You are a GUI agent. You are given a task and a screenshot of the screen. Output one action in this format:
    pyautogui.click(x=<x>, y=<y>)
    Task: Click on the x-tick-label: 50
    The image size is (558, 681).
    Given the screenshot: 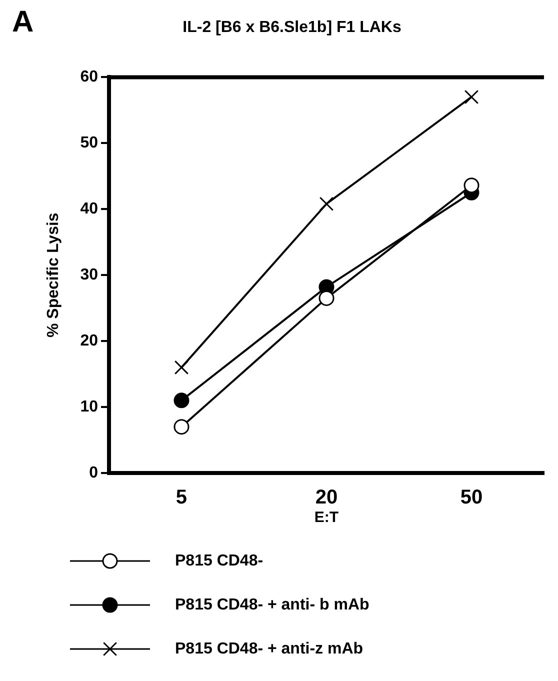 What is the action you would take?
    pyautogui.click(x=471, y=497)
    